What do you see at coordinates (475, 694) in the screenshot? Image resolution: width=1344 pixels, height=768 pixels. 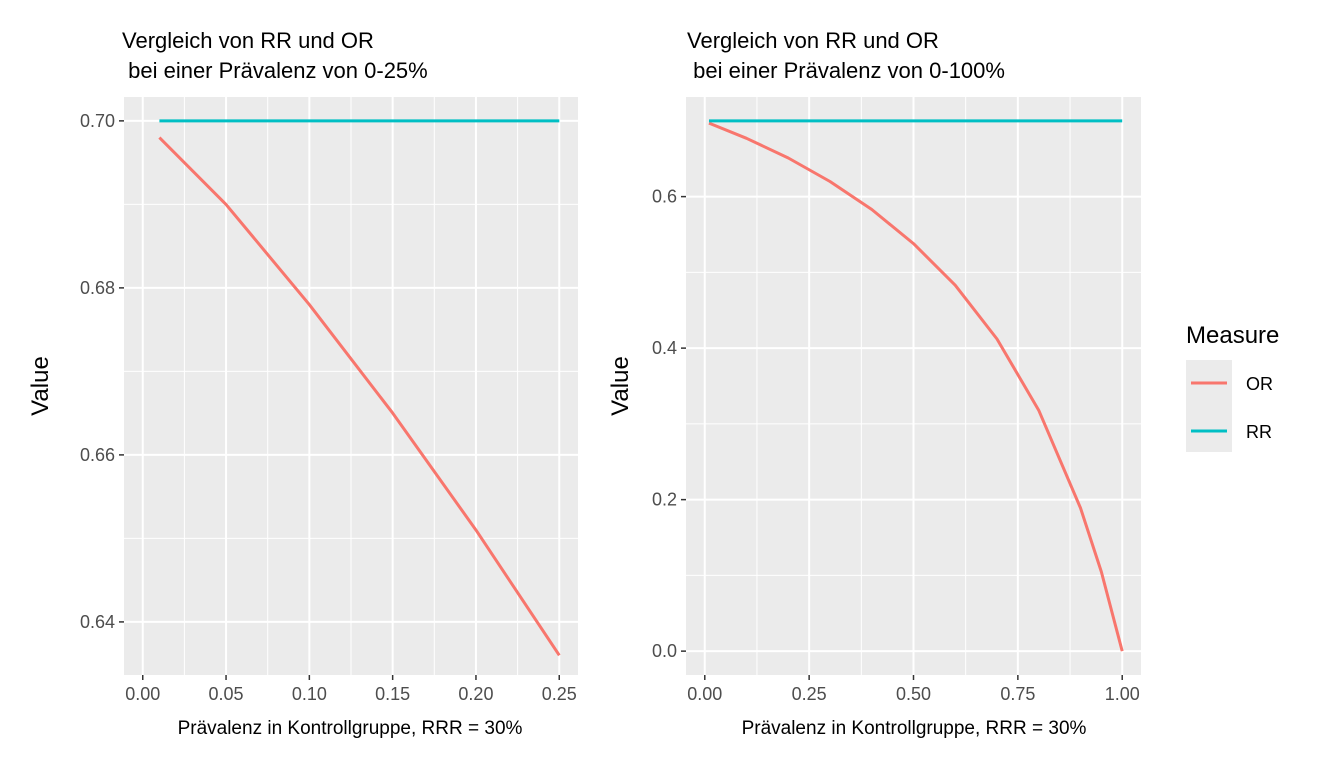 I see `panel-1-x-tick-label: 0.20` at bounding box center [475, 694].